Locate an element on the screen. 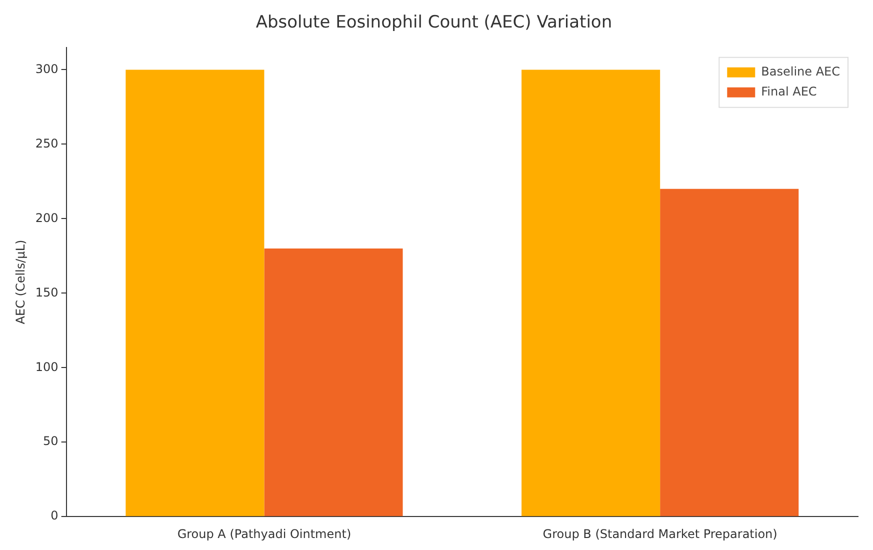 The width and height of the screenshot is (873, 550). x-tick-label: Group B (Standard Market Preparation) is located at coordinates (660, 533).